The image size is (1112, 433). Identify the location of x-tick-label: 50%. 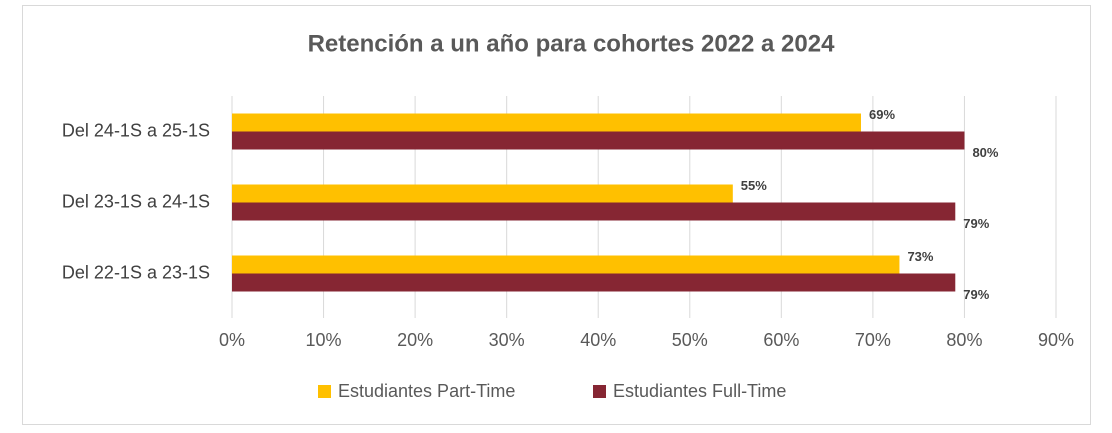
(690, 340).